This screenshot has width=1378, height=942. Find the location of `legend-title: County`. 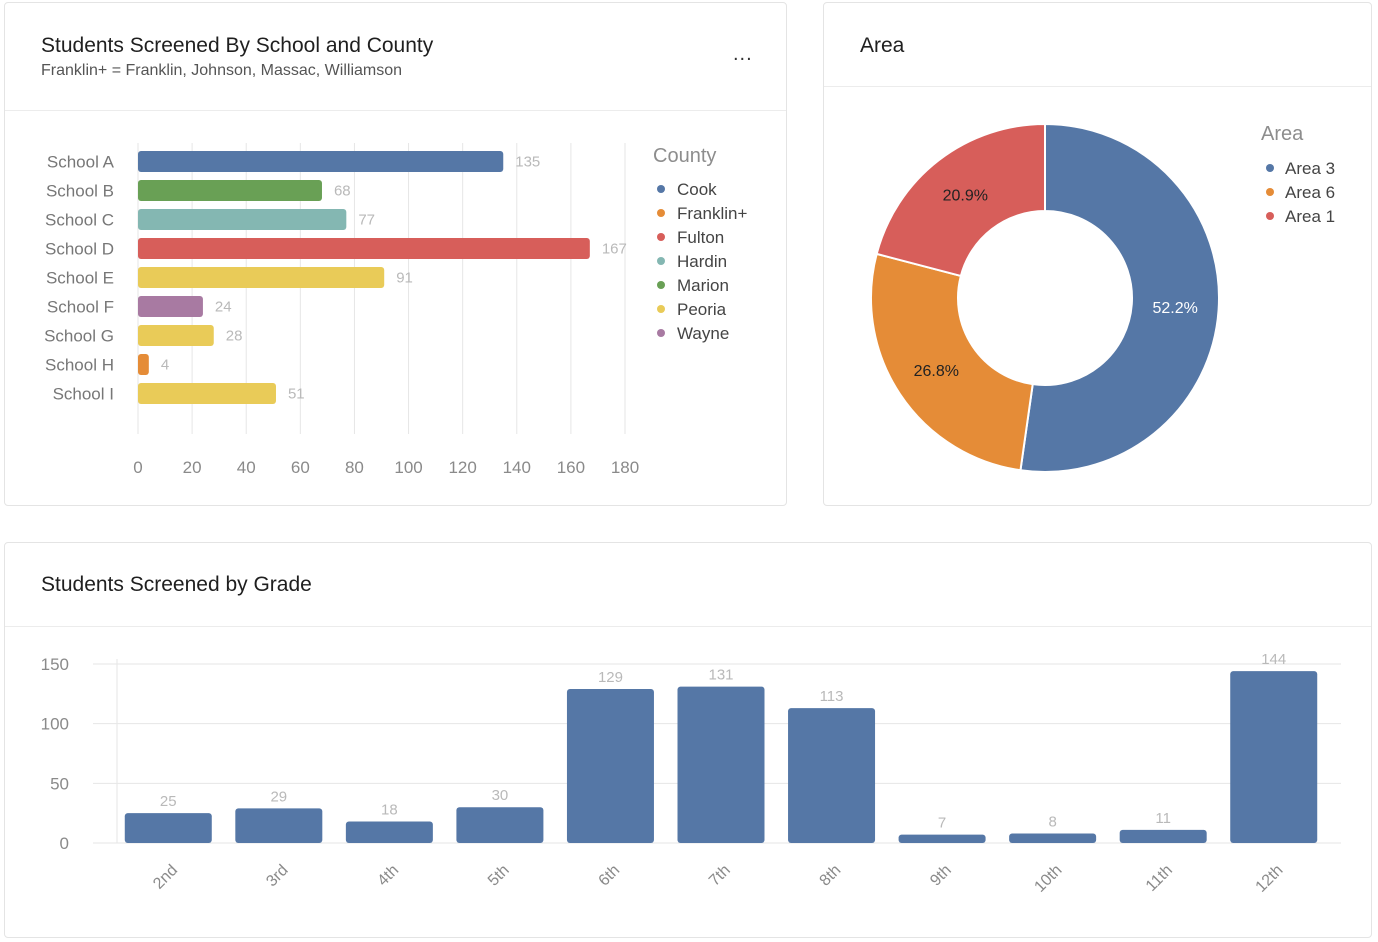

legend-title: County is located at coordinates (684, 156).